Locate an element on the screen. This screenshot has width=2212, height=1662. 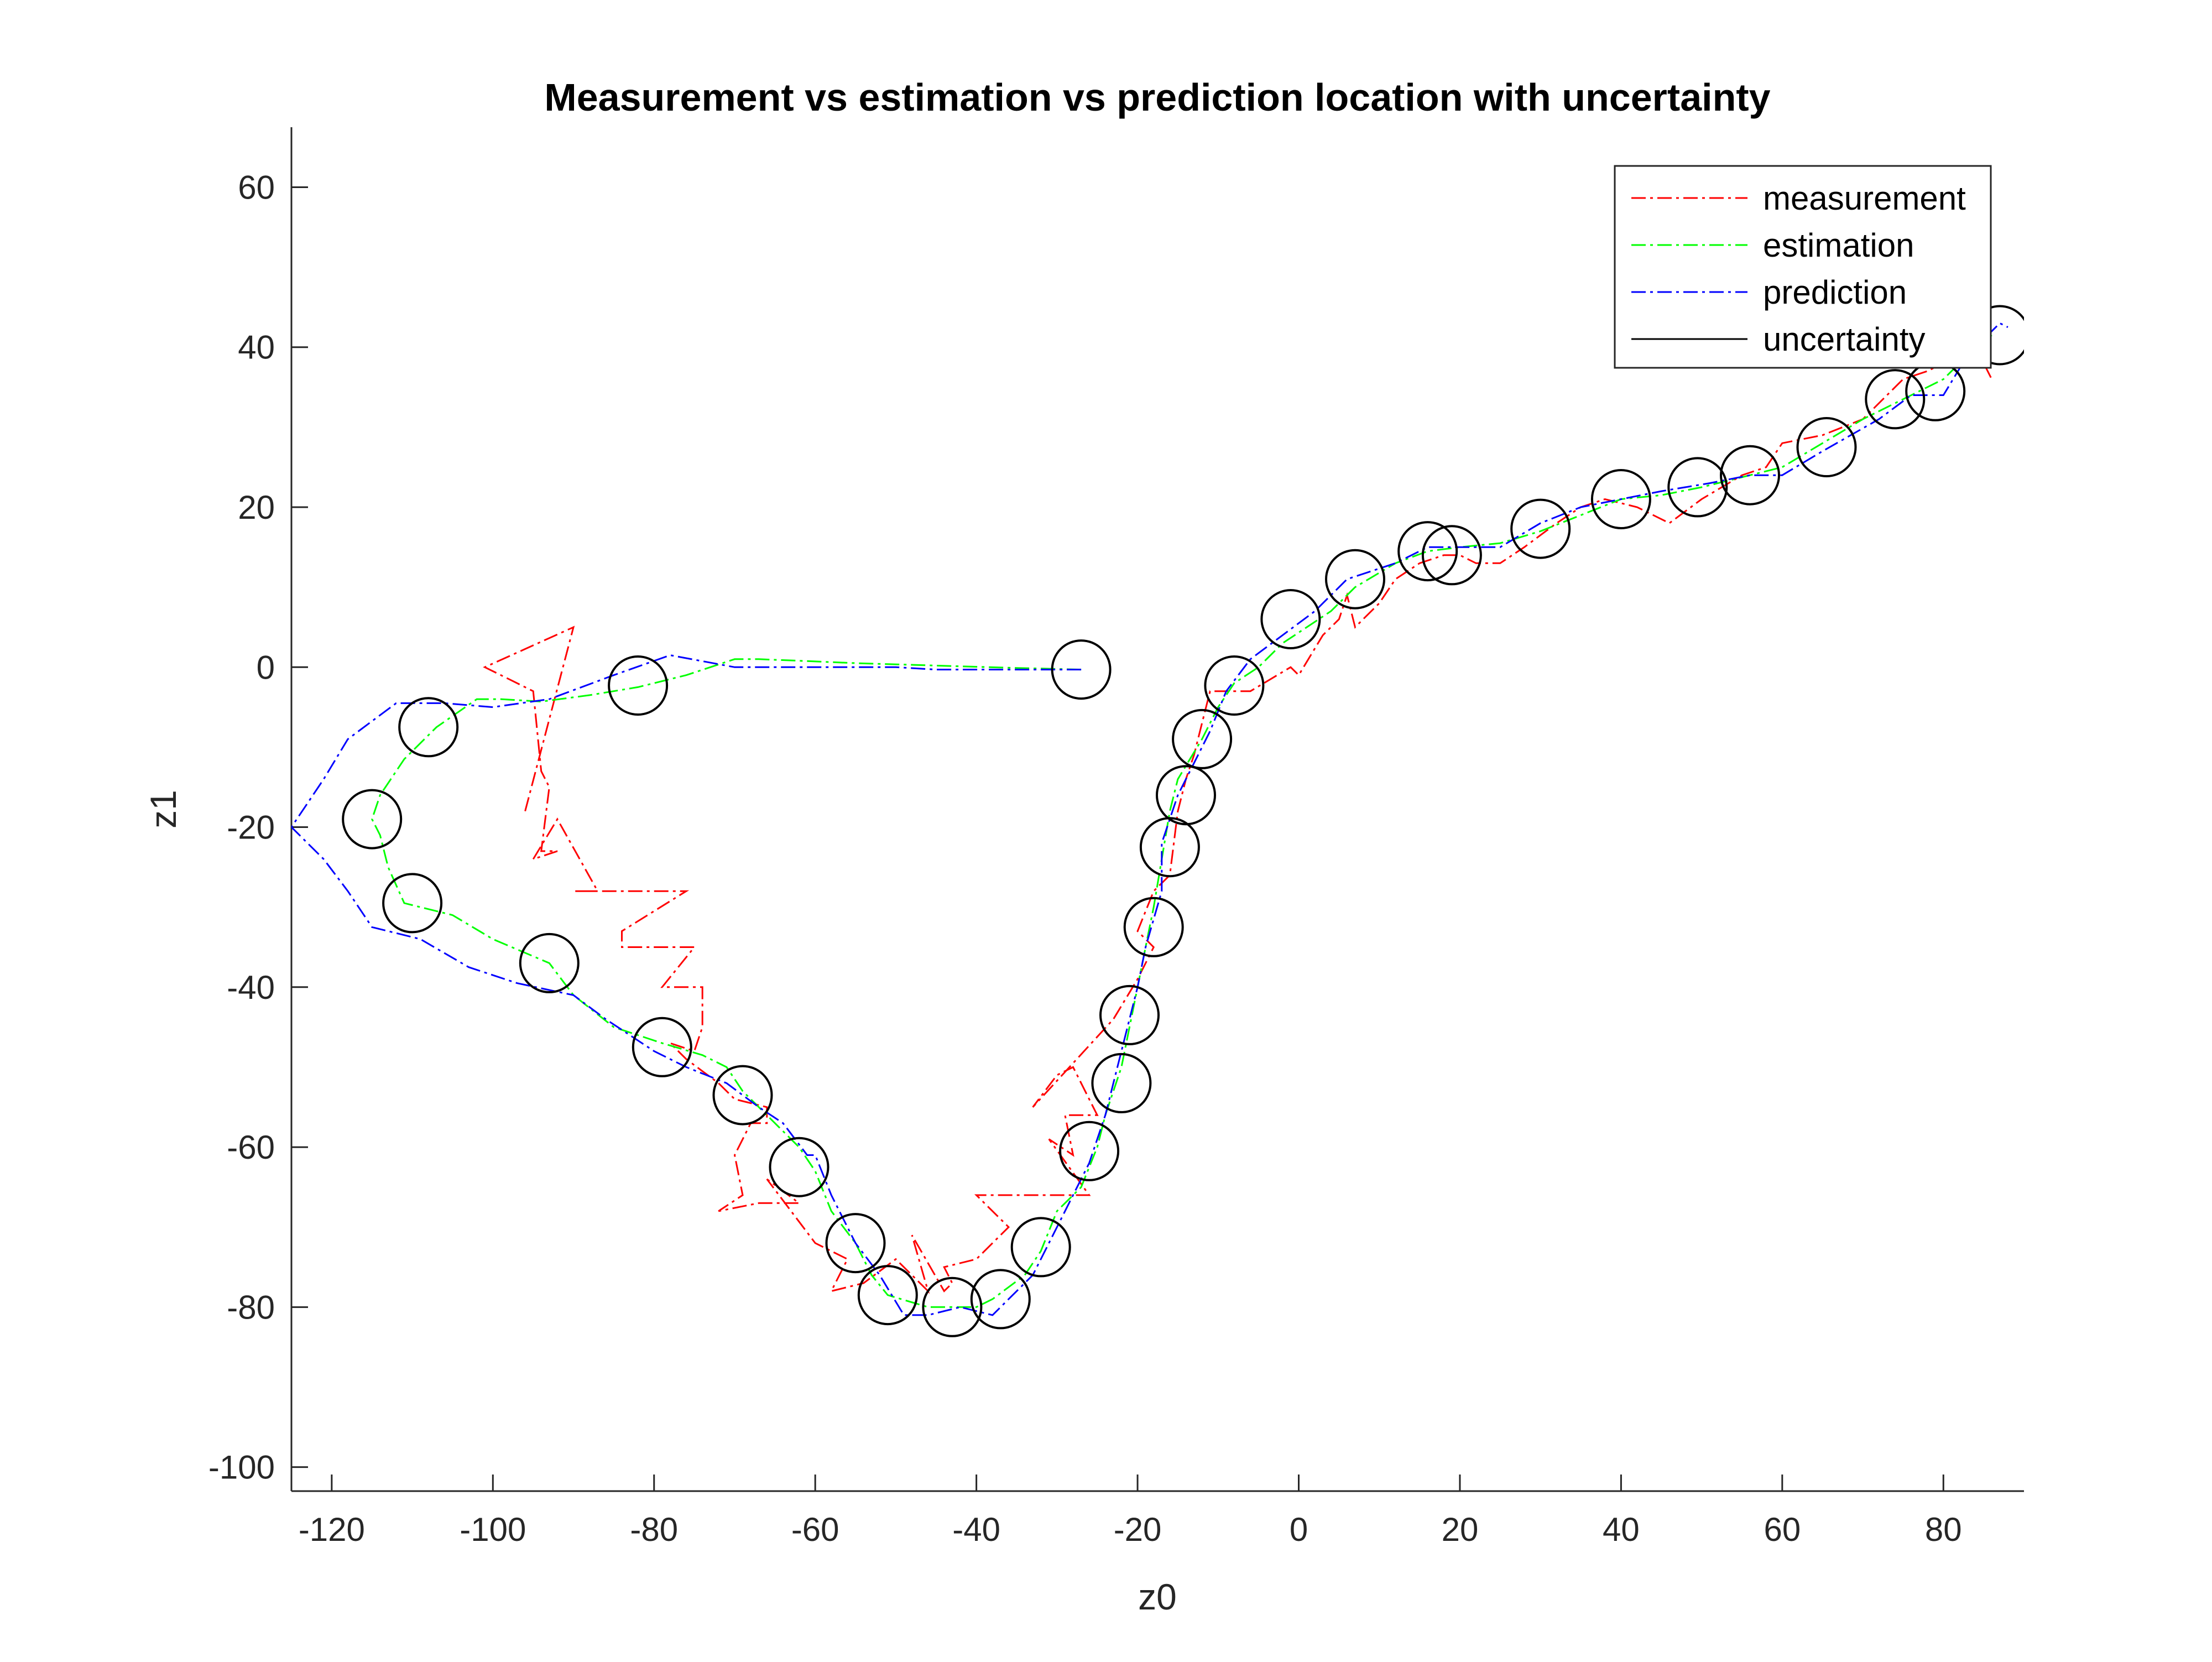
y-tick-label: -40 is located at coordinates (251, 987).